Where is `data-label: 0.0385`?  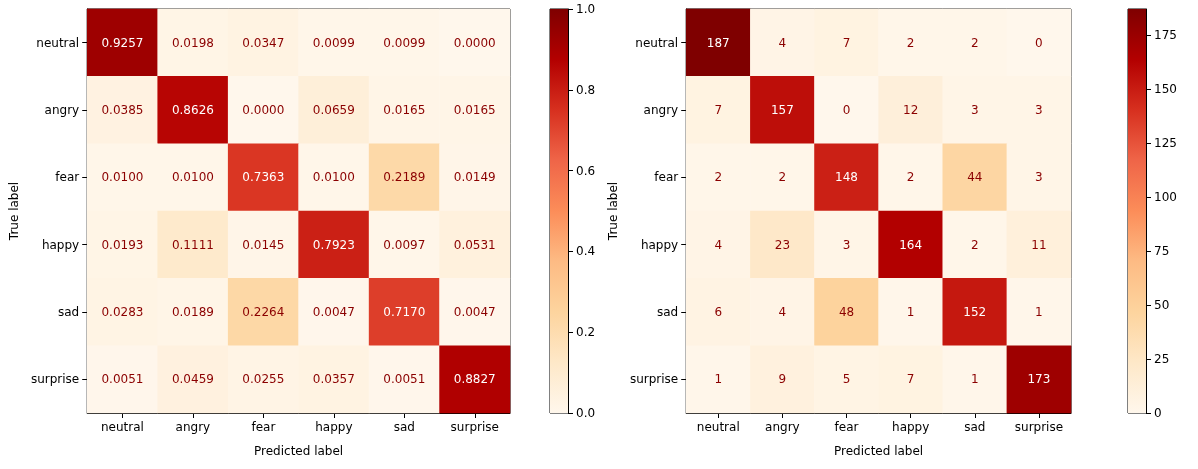 data-label: 0.0385 is located at coordinates (122, 110).